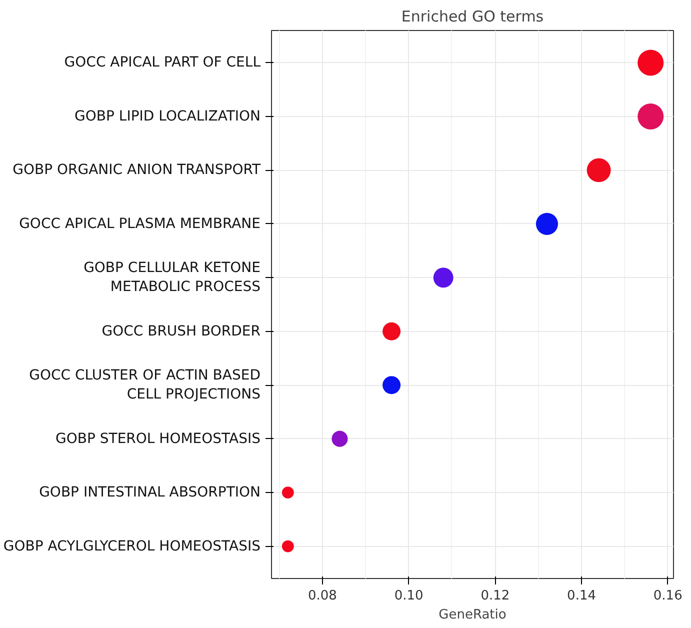  Describe the element at coordinates (167, 116) in the screenshot. I see `y-tick-label: GOBP LIPID LOCALIZATION` at that location.